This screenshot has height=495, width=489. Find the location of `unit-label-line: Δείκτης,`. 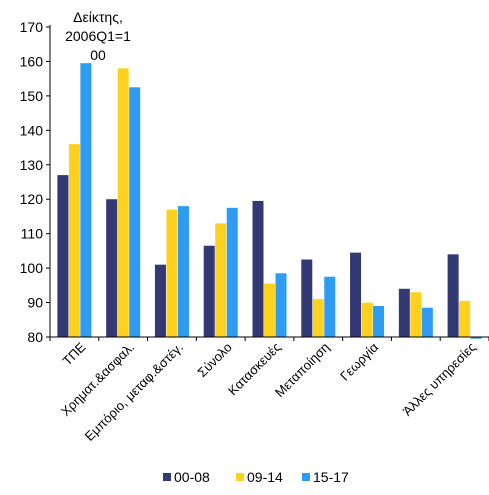

unit-label-line: Δείκτης, is located at coordinates (98, 17).